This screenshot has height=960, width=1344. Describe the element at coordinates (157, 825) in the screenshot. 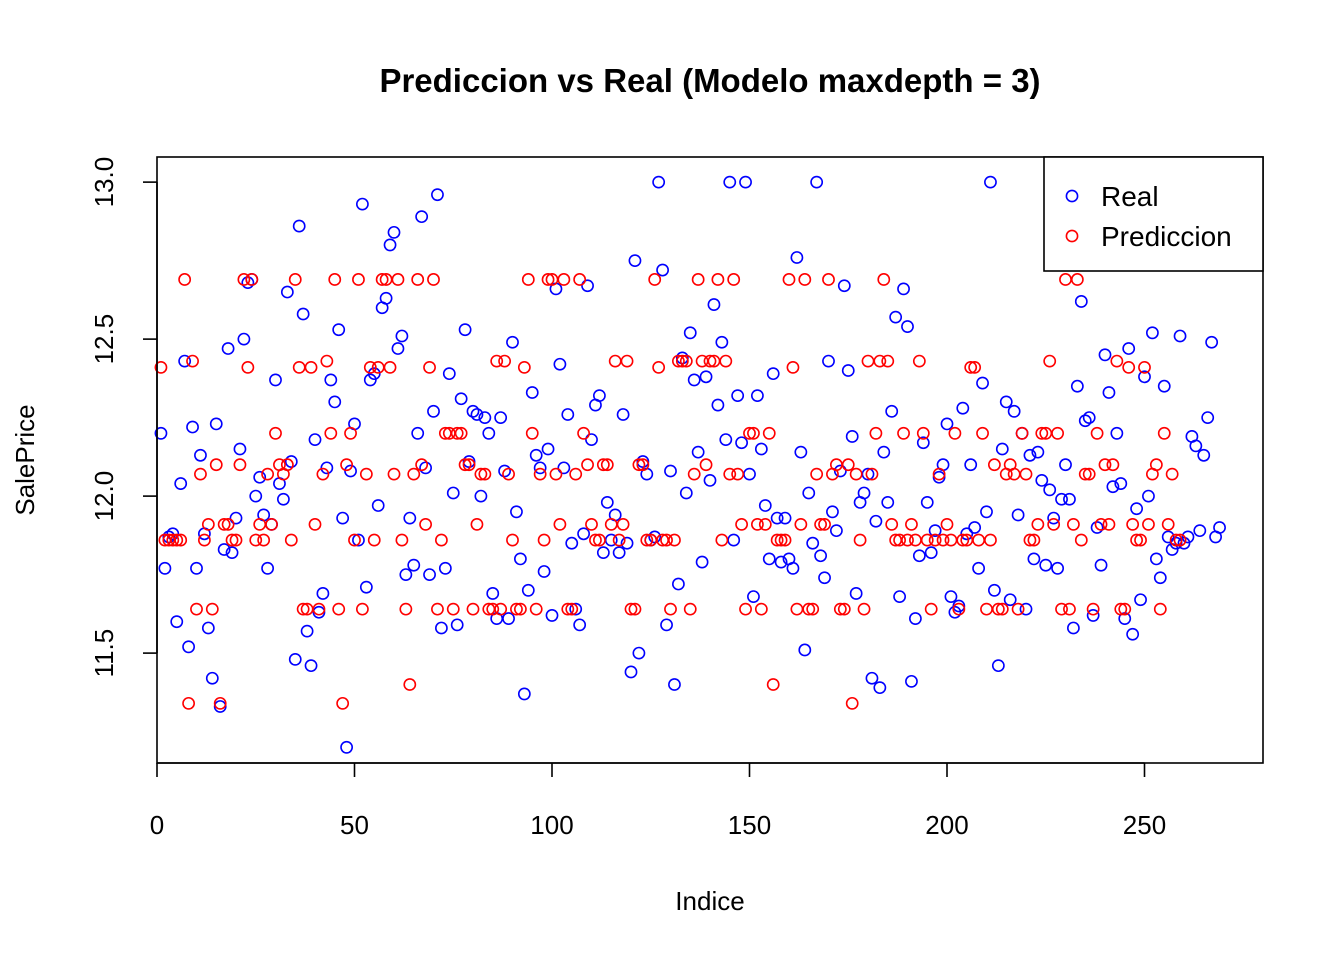

I see `x-tick-label: 0` at that location.